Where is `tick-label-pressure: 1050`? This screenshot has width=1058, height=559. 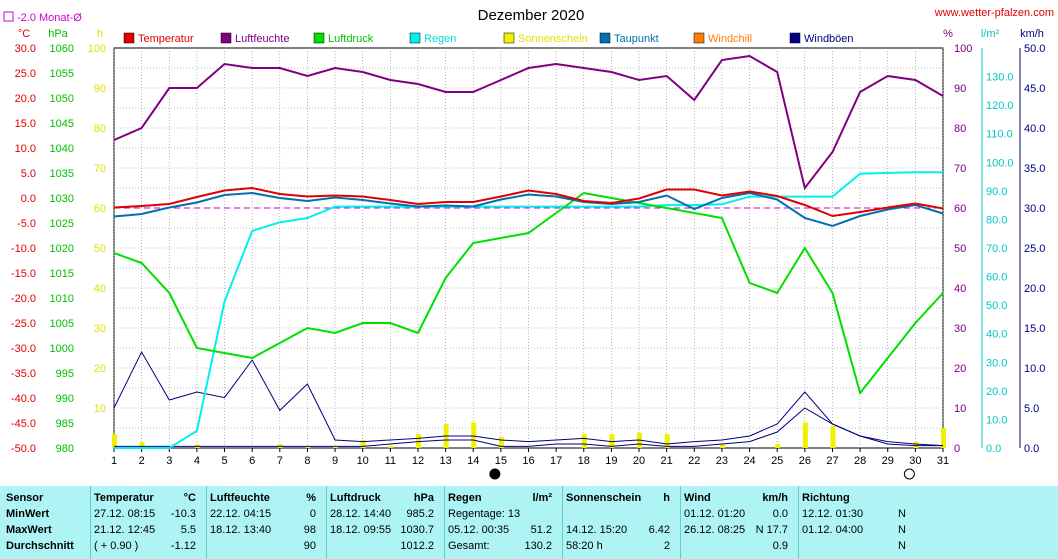 tick-label-pressure: 1050 is located at coordinates (62, 99).